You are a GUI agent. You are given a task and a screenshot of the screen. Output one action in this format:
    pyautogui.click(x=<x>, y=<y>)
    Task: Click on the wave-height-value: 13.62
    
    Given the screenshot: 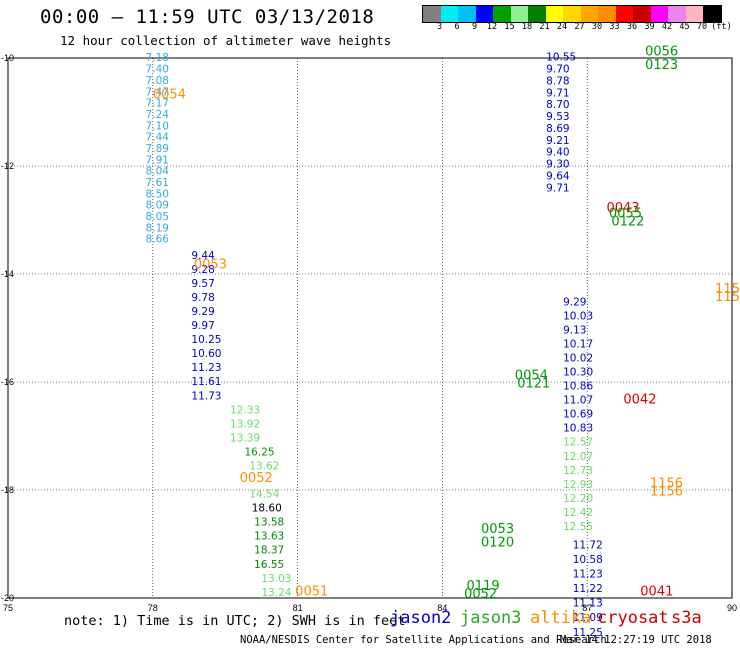 What is the action you would take?
    pyautogui.click(x=264, y=466)
    